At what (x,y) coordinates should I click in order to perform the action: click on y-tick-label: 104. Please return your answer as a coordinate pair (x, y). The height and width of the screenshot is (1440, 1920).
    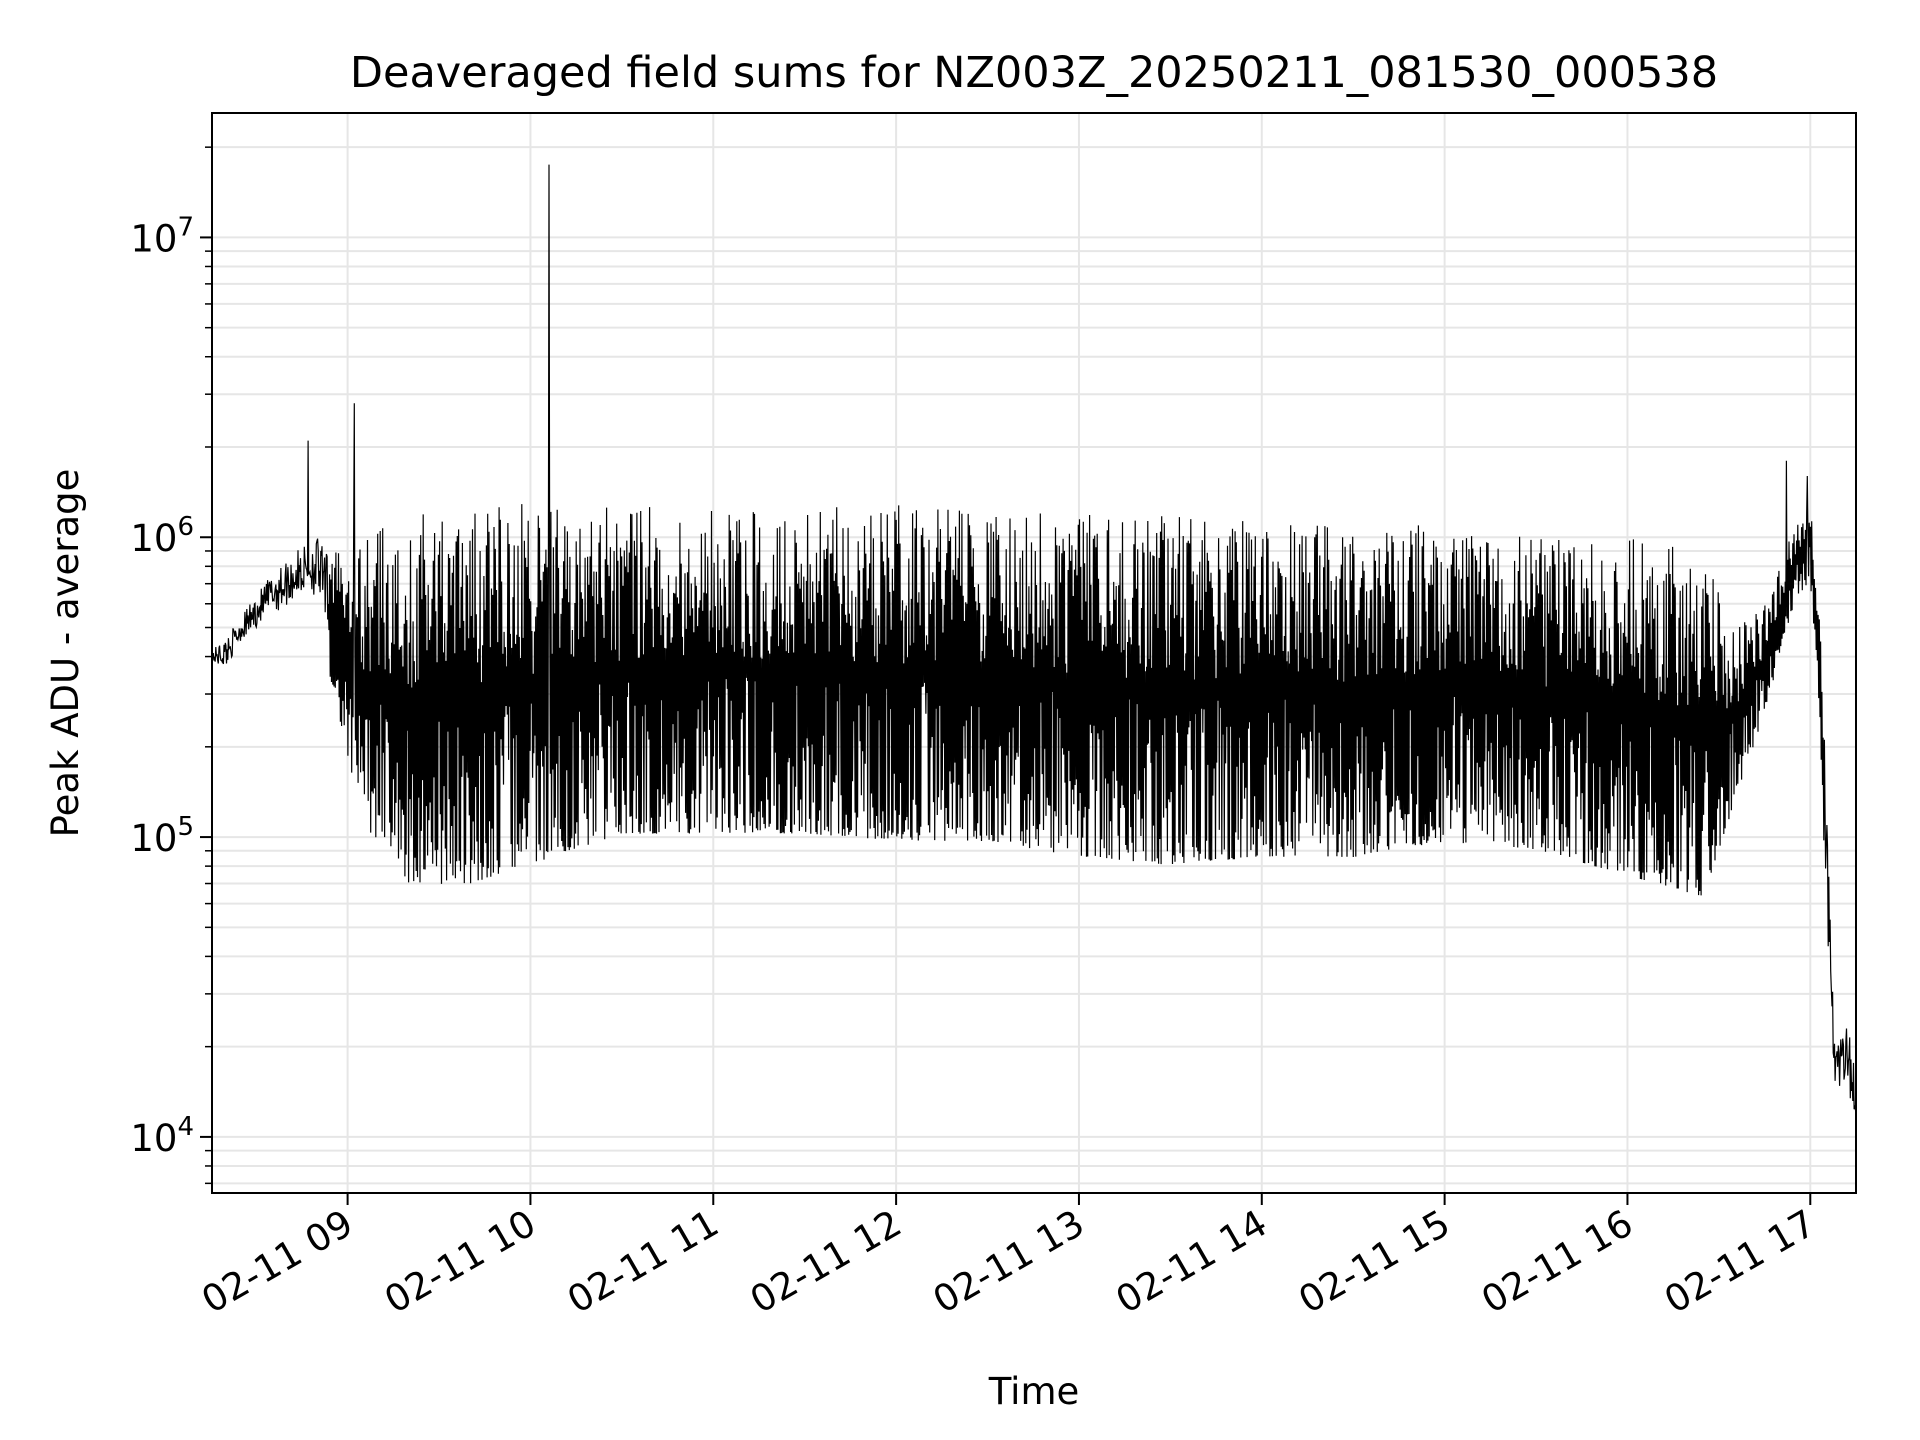
    Looking at the image, I should click on (162, 1136).